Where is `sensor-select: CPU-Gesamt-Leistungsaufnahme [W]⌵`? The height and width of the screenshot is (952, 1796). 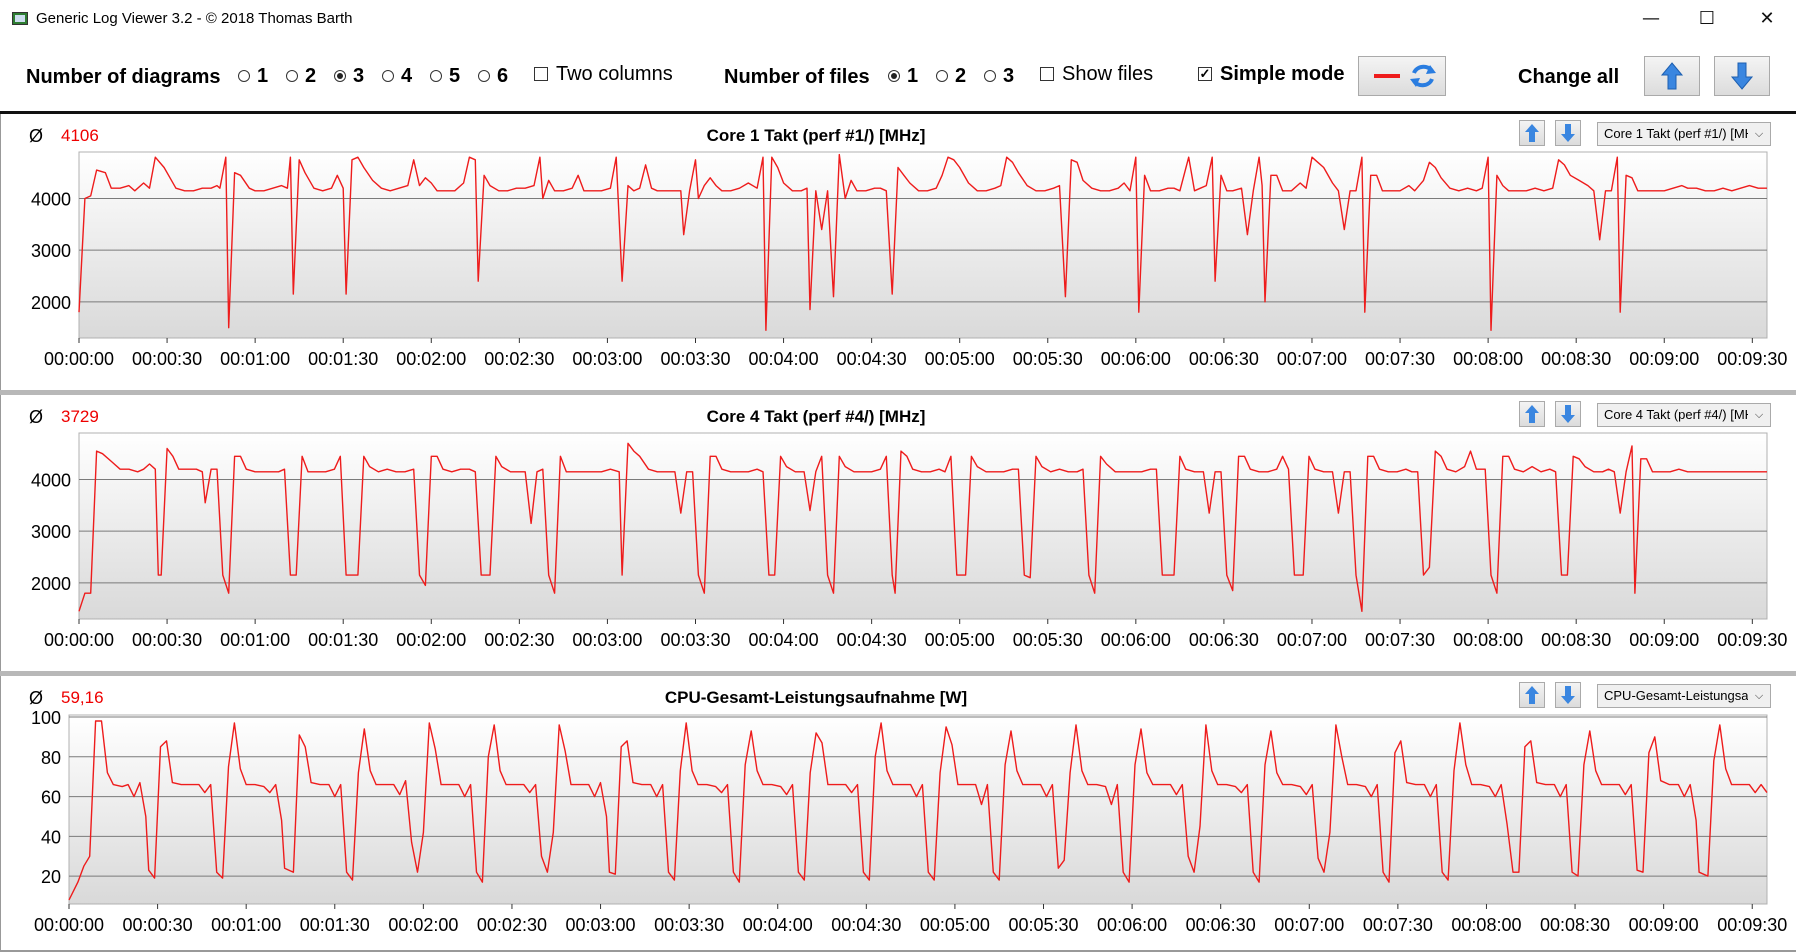
sensor-select: CPU-Gesamt-Leistungsaufnahme [W]⌵ is located at coordinates (1684, 696).